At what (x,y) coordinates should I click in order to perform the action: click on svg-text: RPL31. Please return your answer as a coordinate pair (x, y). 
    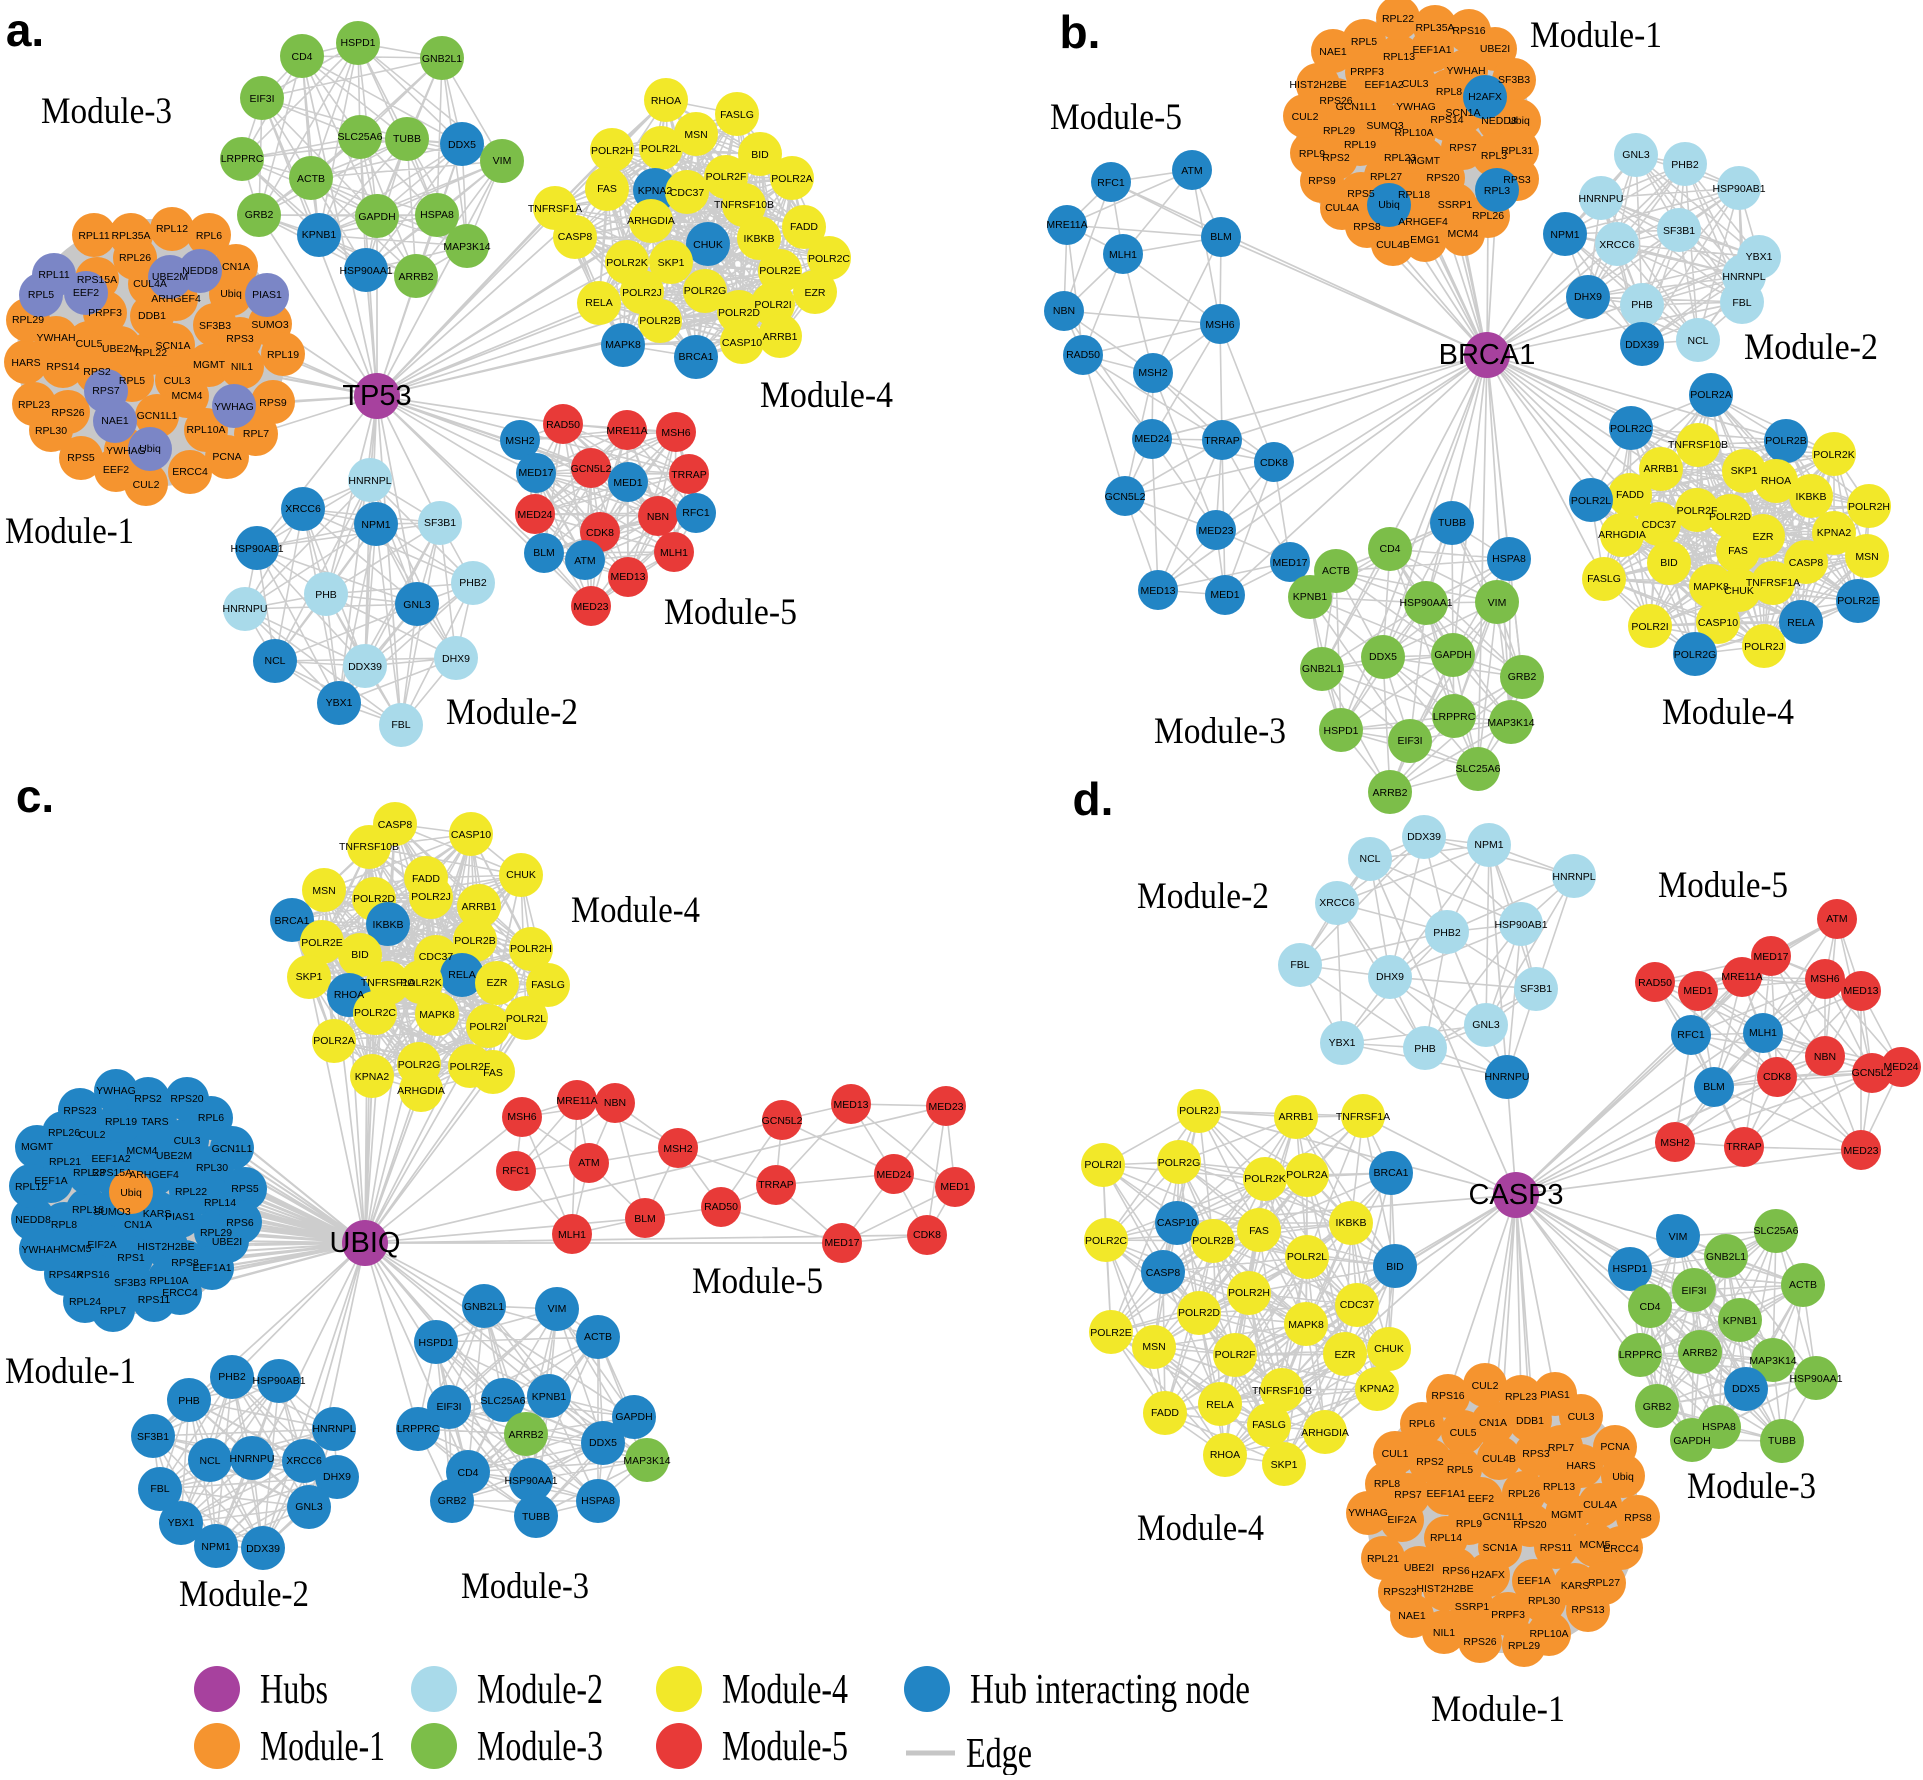
    Looking at the image, I should click on (1517, 151).